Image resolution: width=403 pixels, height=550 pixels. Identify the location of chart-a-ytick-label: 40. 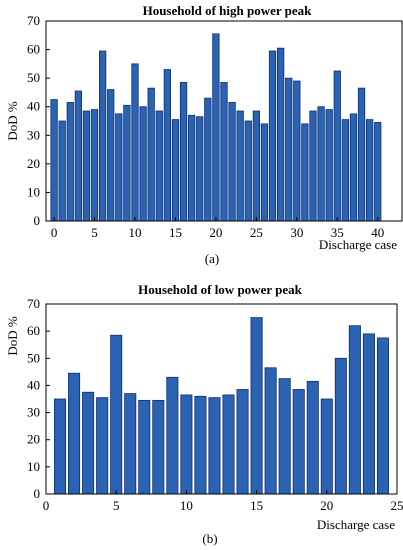
(33, 106).